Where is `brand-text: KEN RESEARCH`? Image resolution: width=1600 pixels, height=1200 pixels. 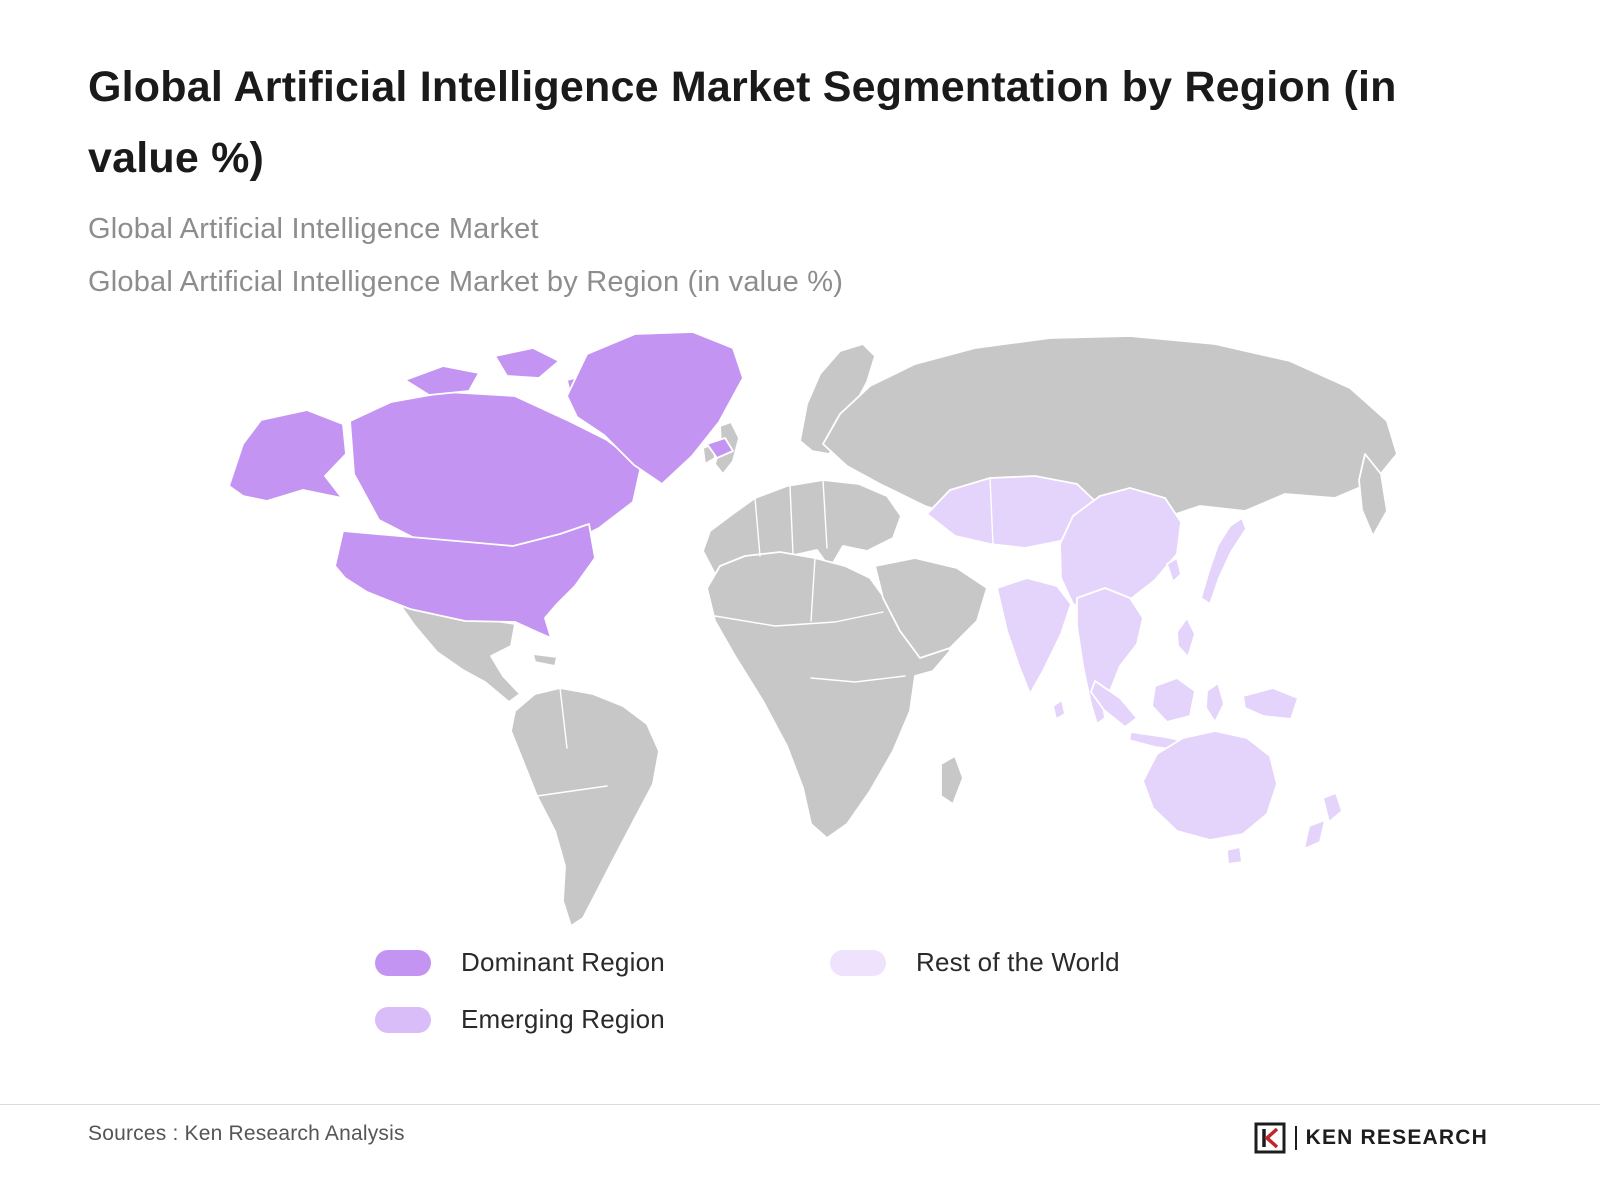 brand-text: KEN RESEARCH is located at coordinates (1396, 1137).